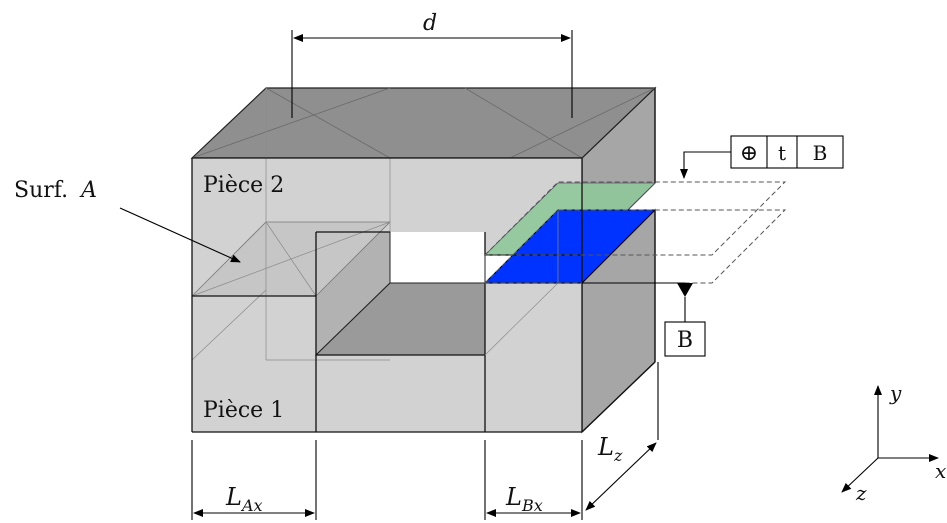  Describe the element at coordinates (524, 499) in the screenshot. I see `dim-lbx-label: LBx` at that location.